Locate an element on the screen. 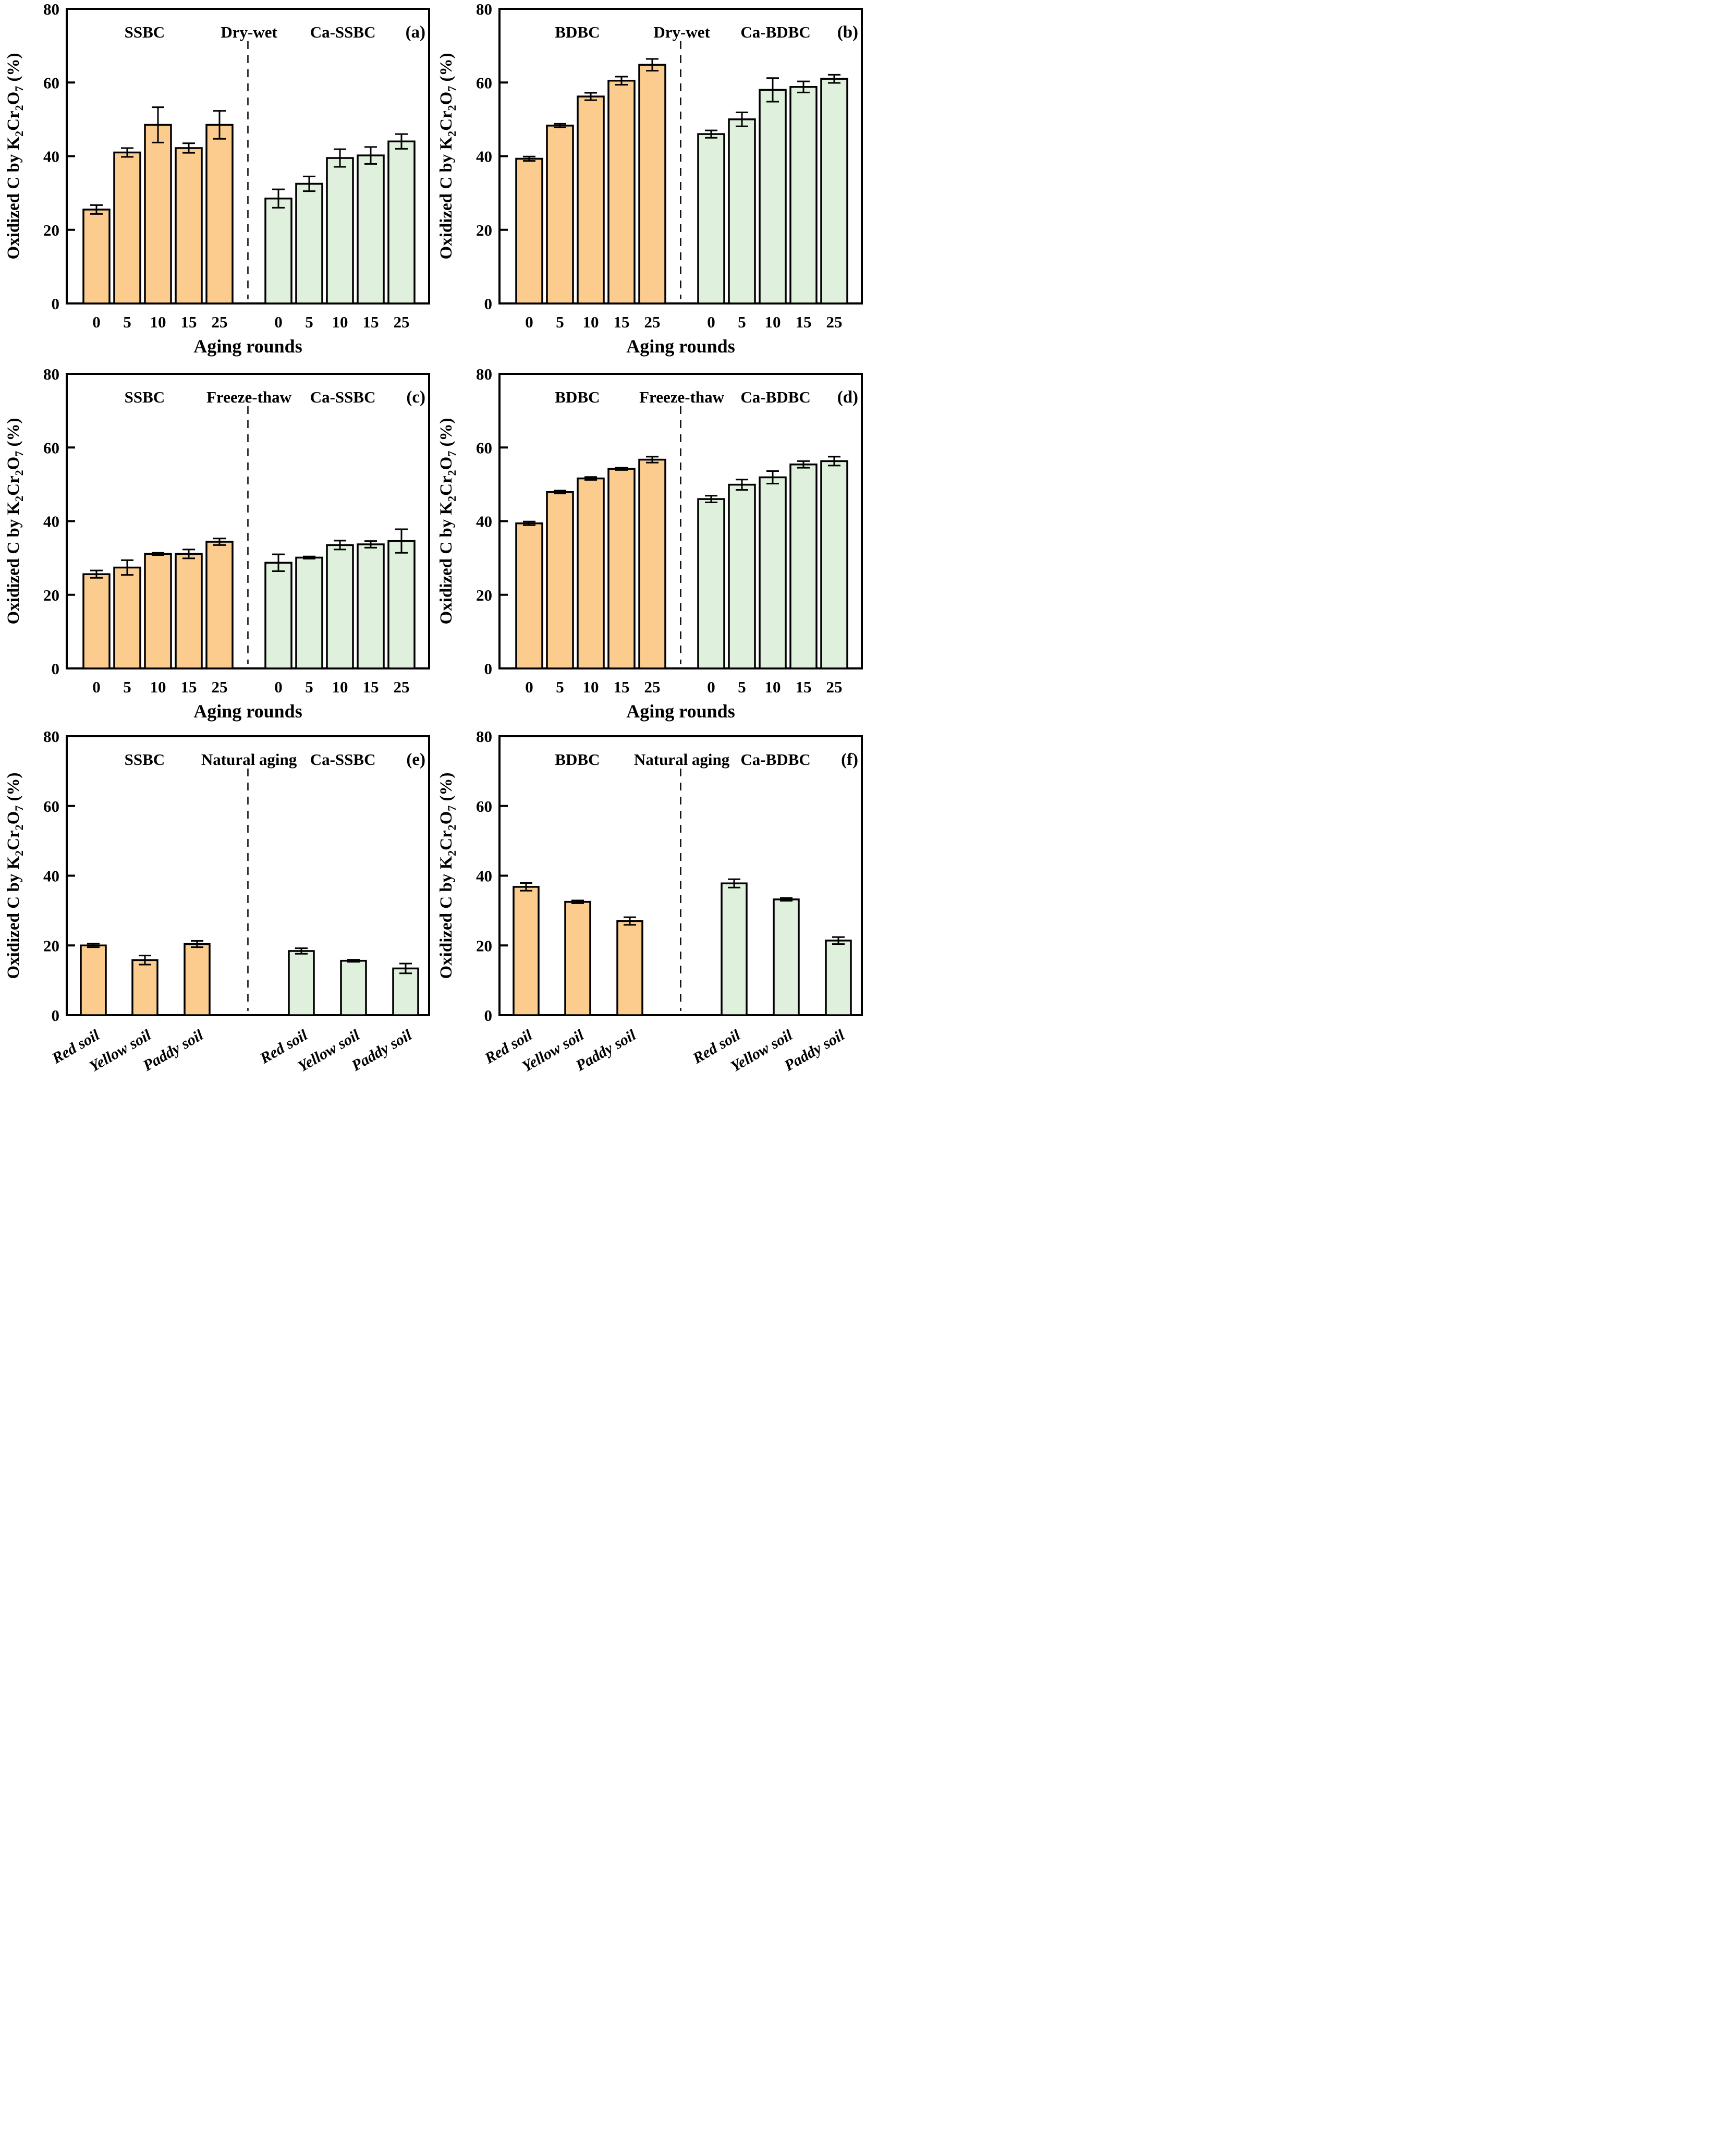  panel-letter: (b) is located at coordinates (847, 32).